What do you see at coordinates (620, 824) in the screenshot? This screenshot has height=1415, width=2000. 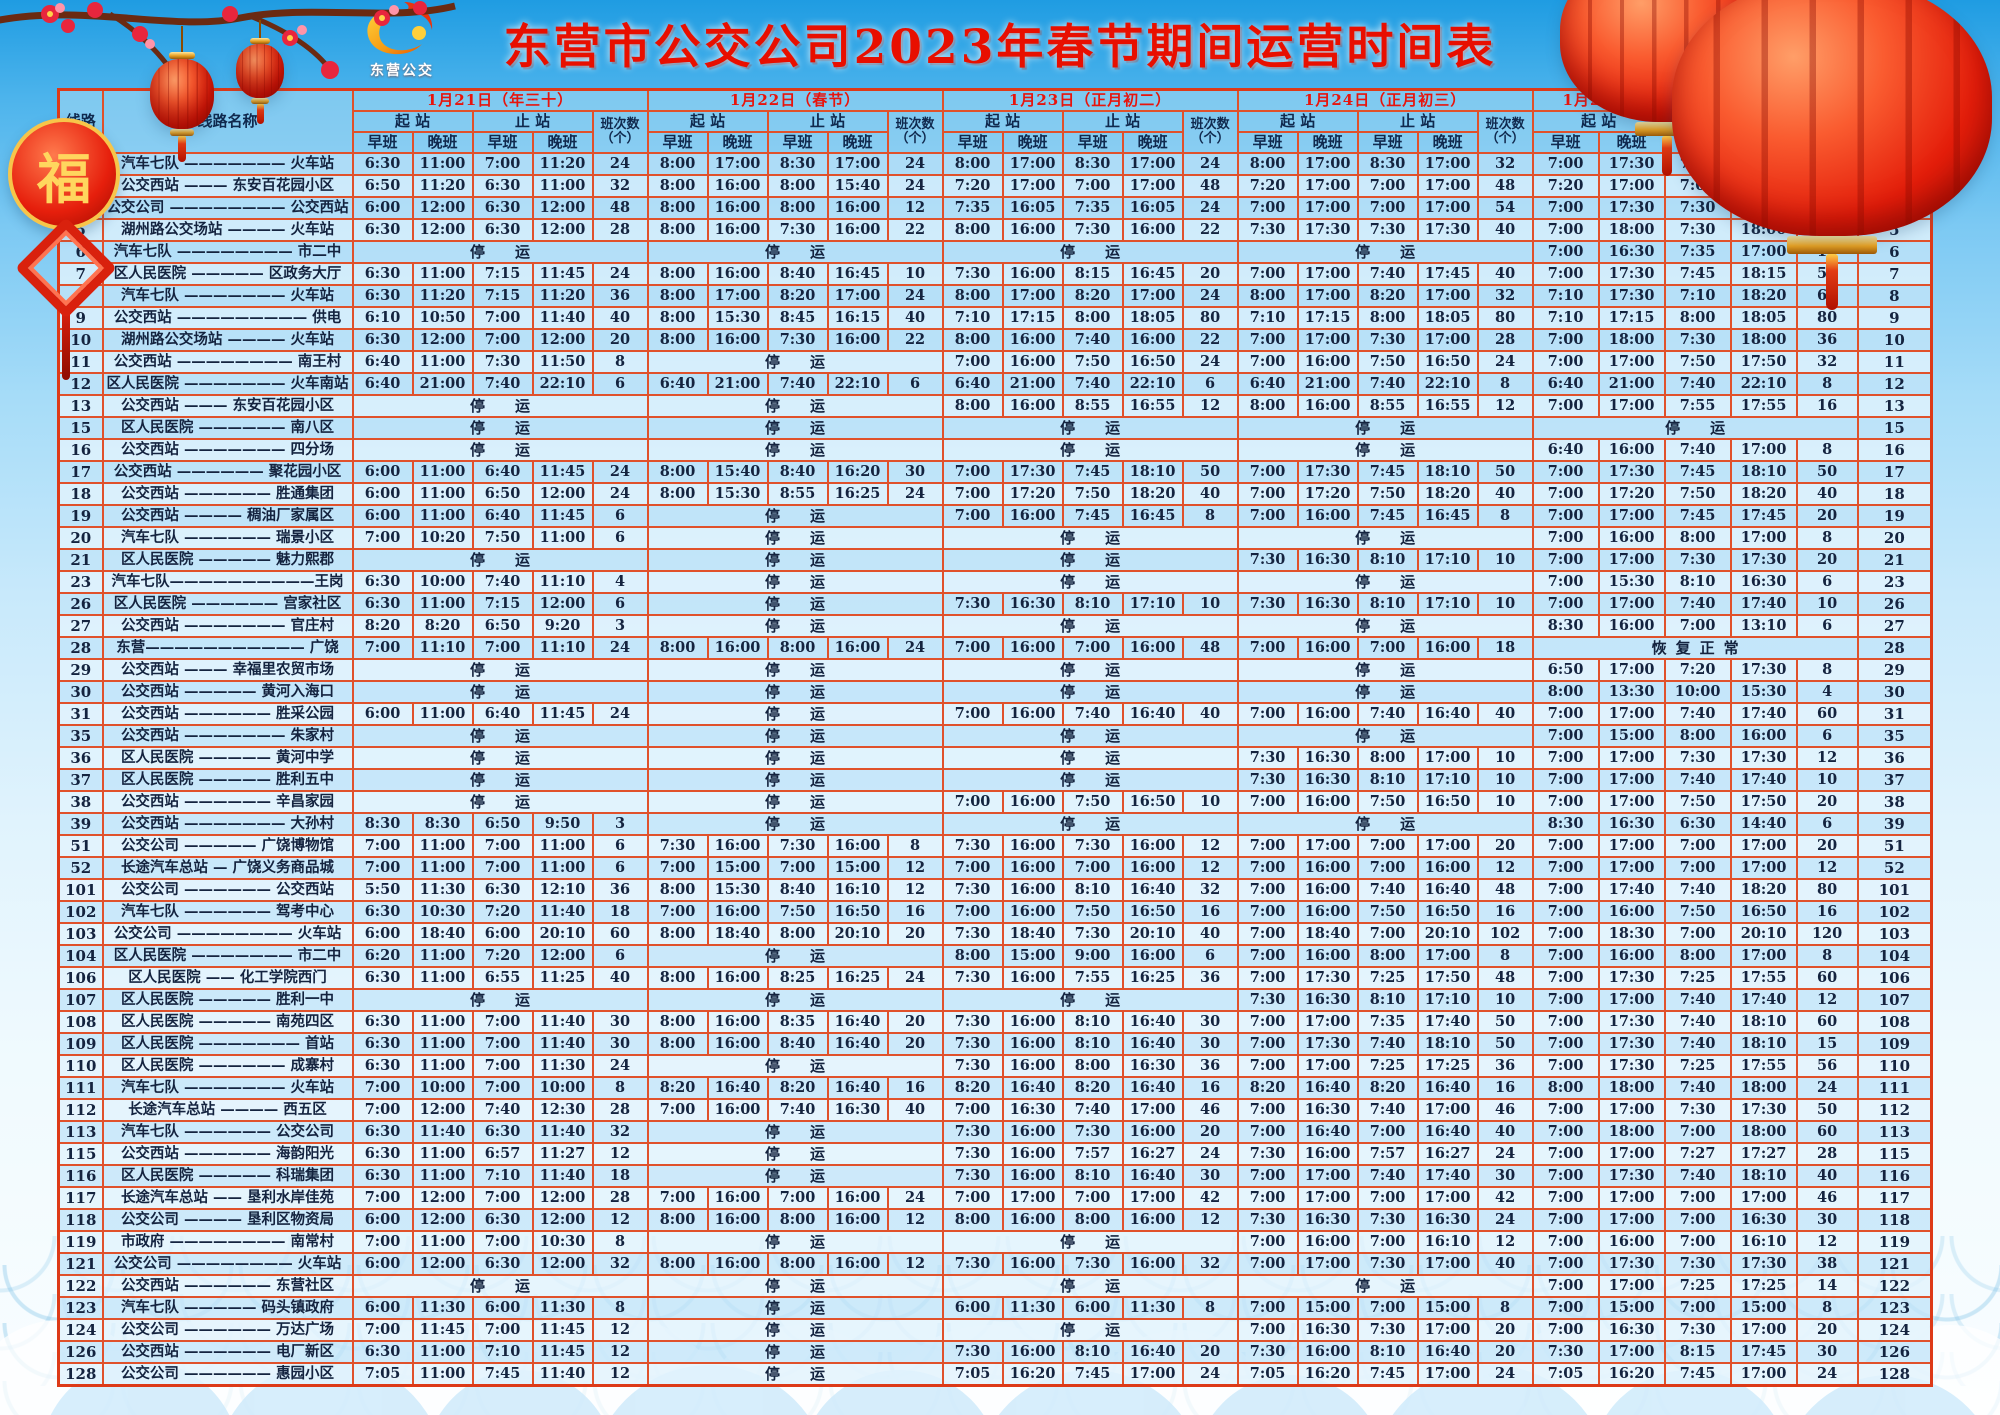 I see `trips-cell: 3` at bounding box center [620, 824].